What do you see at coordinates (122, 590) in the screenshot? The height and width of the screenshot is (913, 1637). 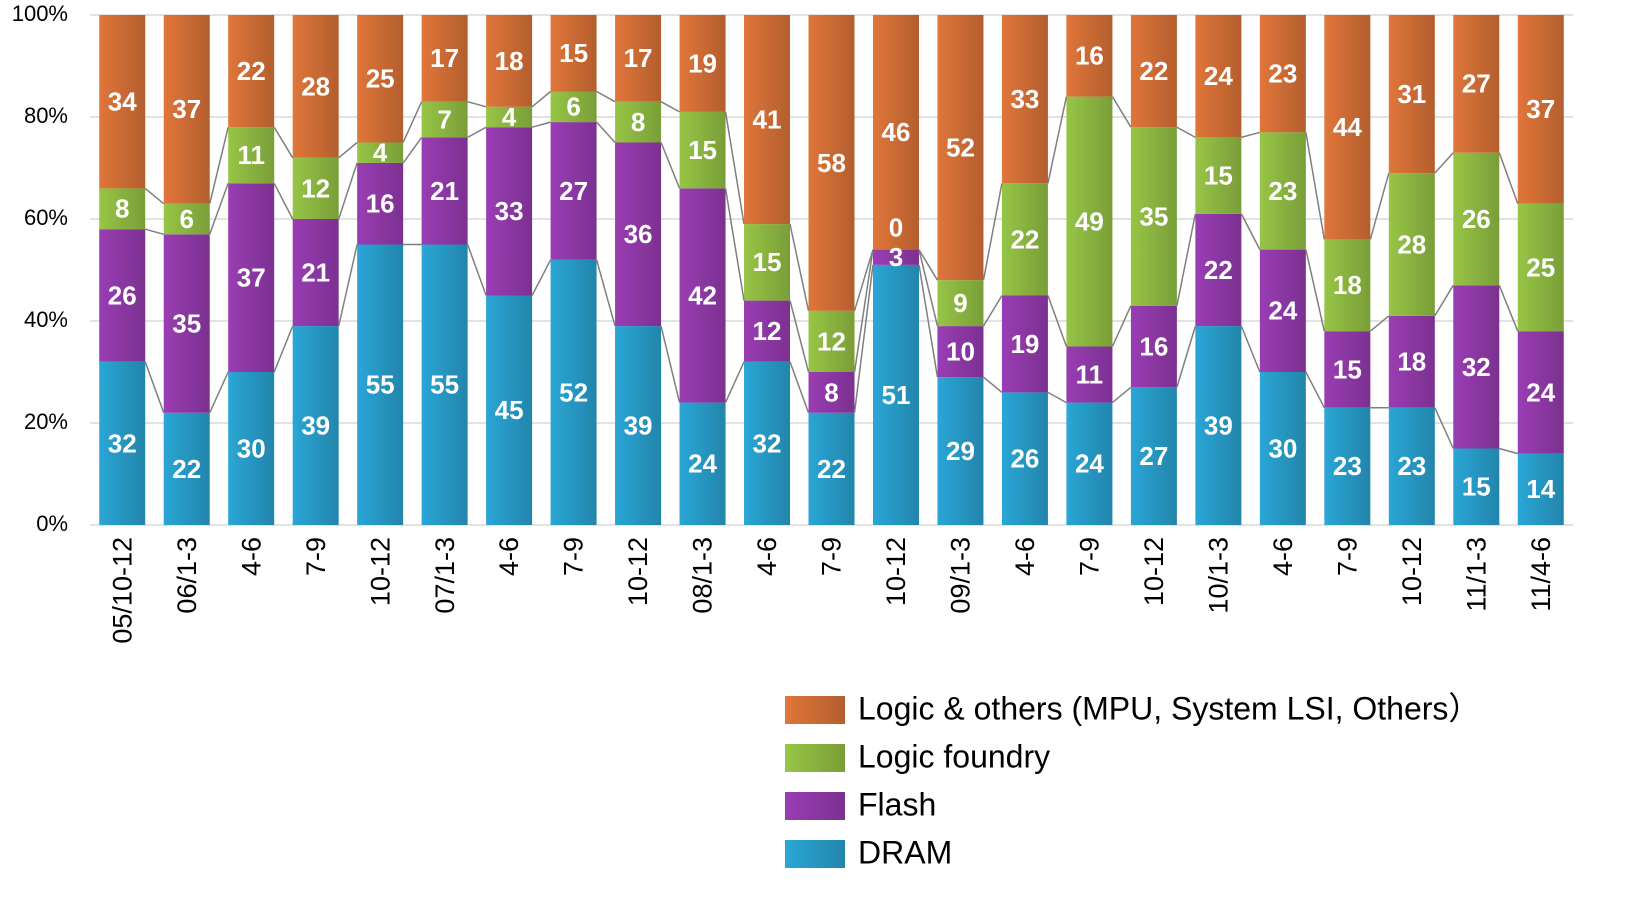 I see `x-tick-label: 05/10-12` at bounding box center [122, 590].